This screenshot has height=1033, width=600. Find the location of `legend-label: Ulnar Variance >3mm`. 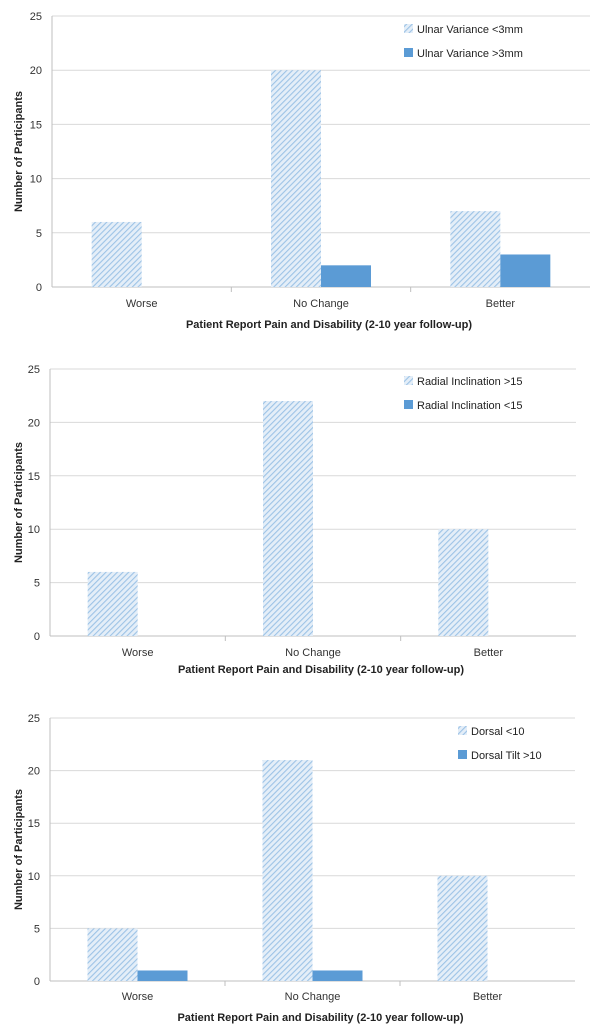

legend-label: Ulnar Variance >3mm is located at coordinates (470, 54).